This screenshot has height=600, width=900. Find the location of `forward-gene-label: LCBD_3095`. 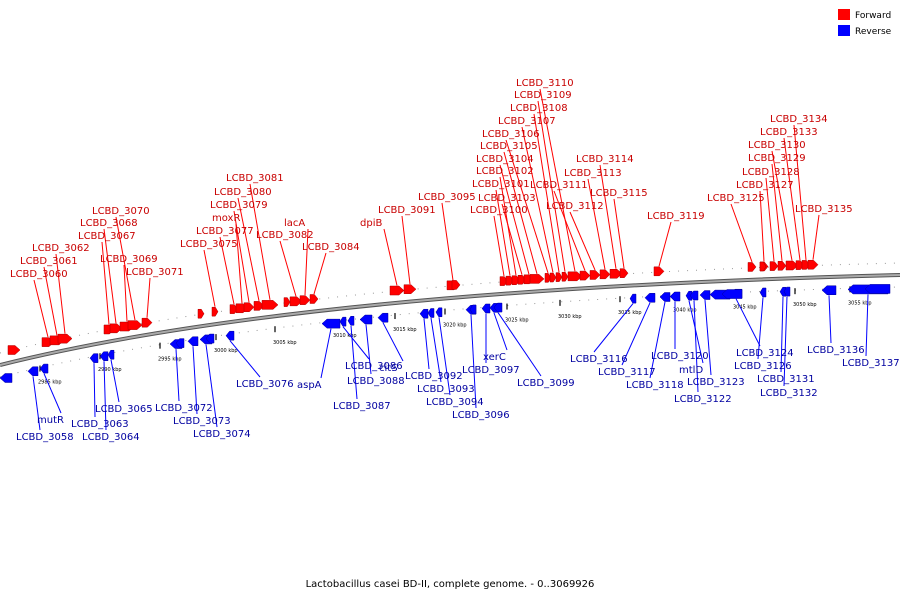

forward-gene-label: LCBD_3095 is located at coordinates (447, 197).